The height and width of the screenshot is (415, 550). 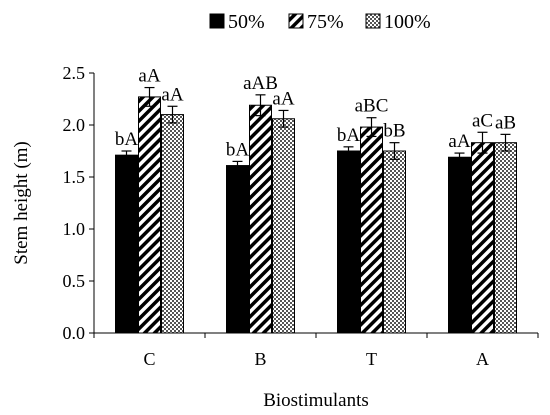 I want to click on legend: 50% 75% 100%, so click(x=320, y=22).